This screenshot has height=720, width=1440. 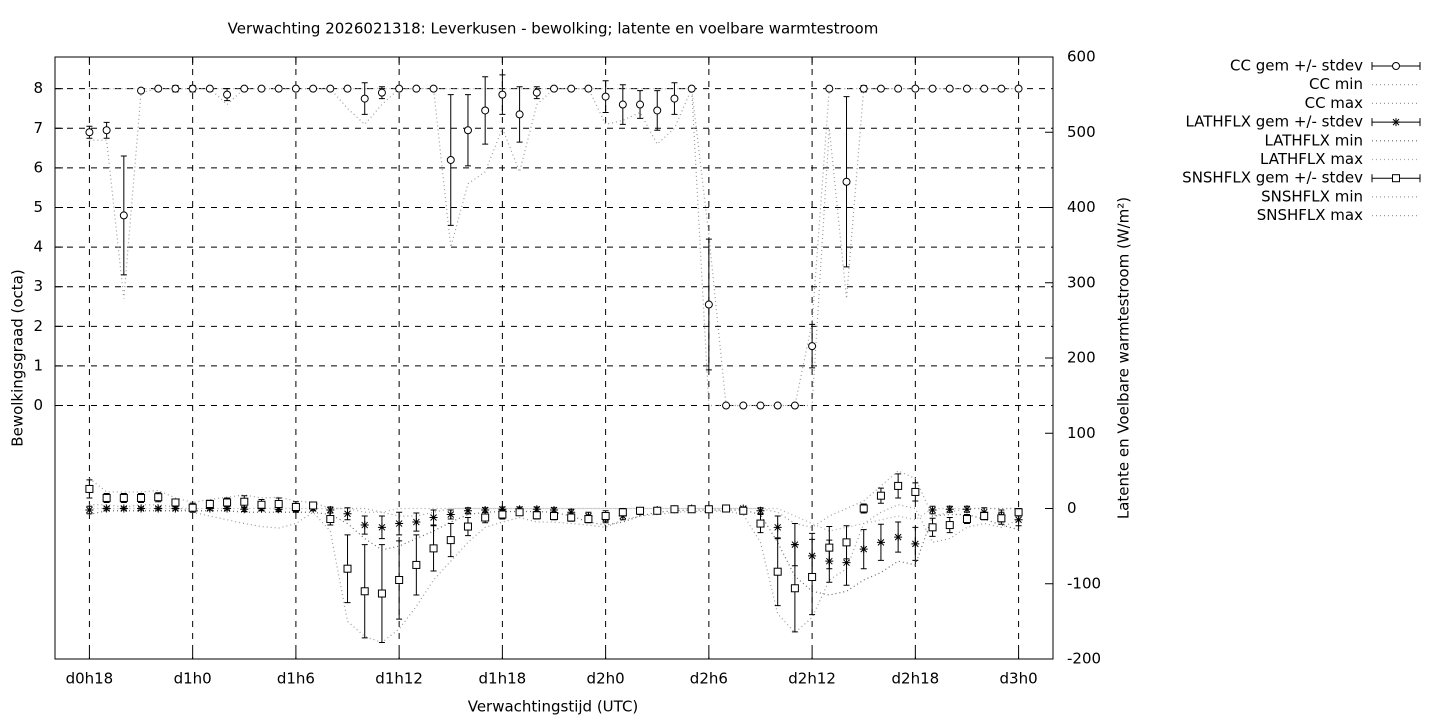 I want to click on y-tick-label: 3, so click(x=38, y=286).